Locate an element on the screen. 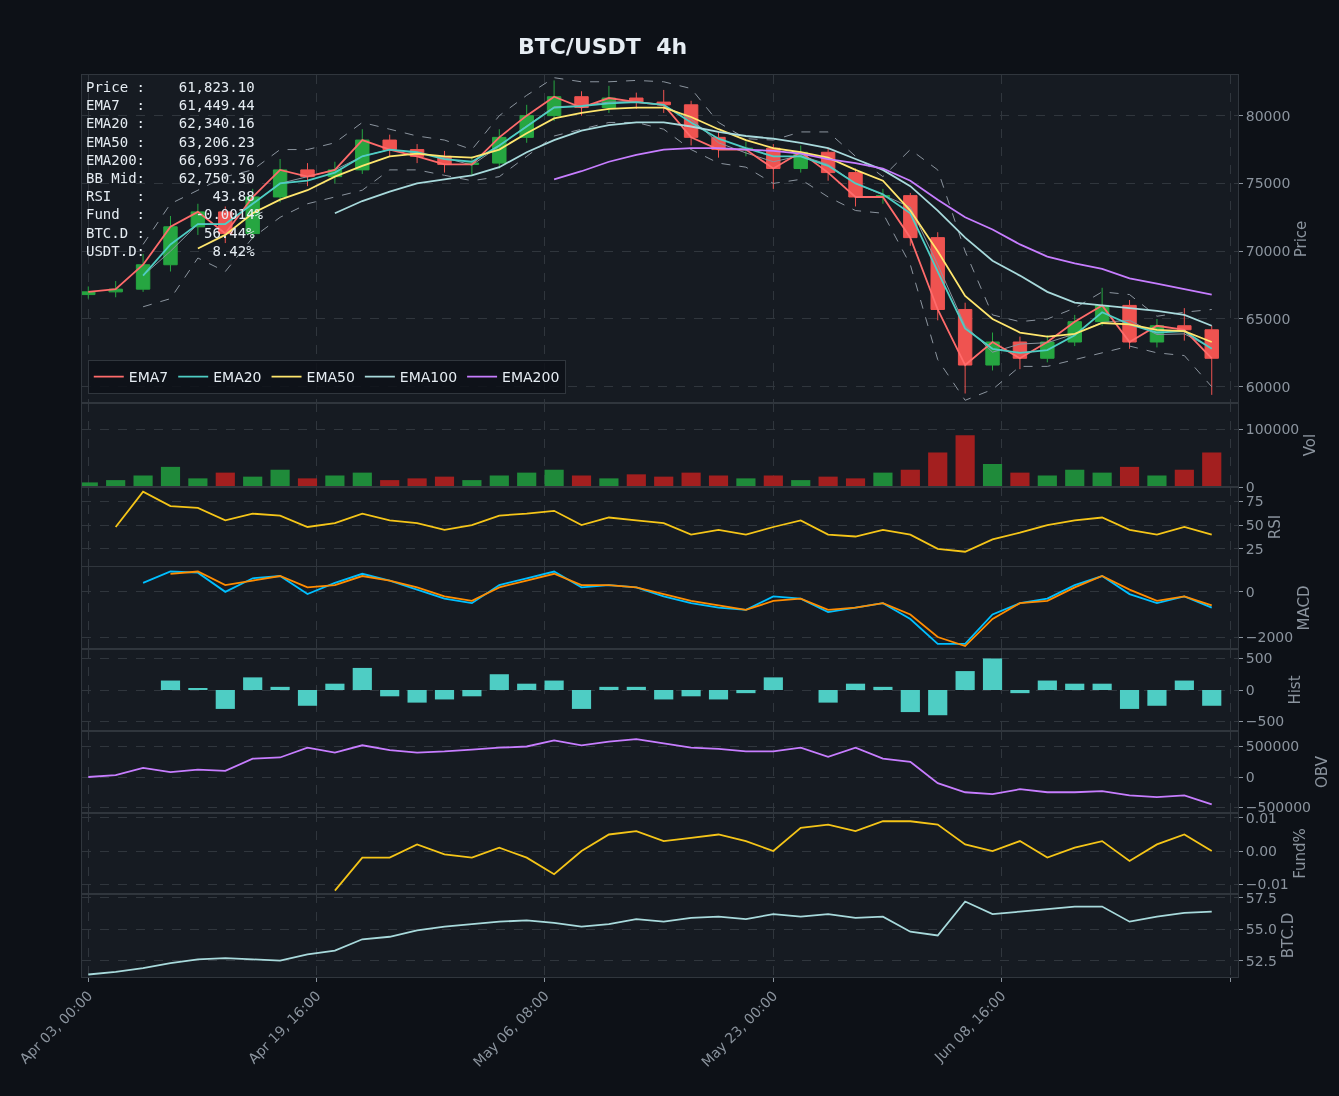 Image resolution: width=1339 pixels, height=1096 pixels. annotation: BB Mid: 62,750.30 is located at coordinates (170, 178).